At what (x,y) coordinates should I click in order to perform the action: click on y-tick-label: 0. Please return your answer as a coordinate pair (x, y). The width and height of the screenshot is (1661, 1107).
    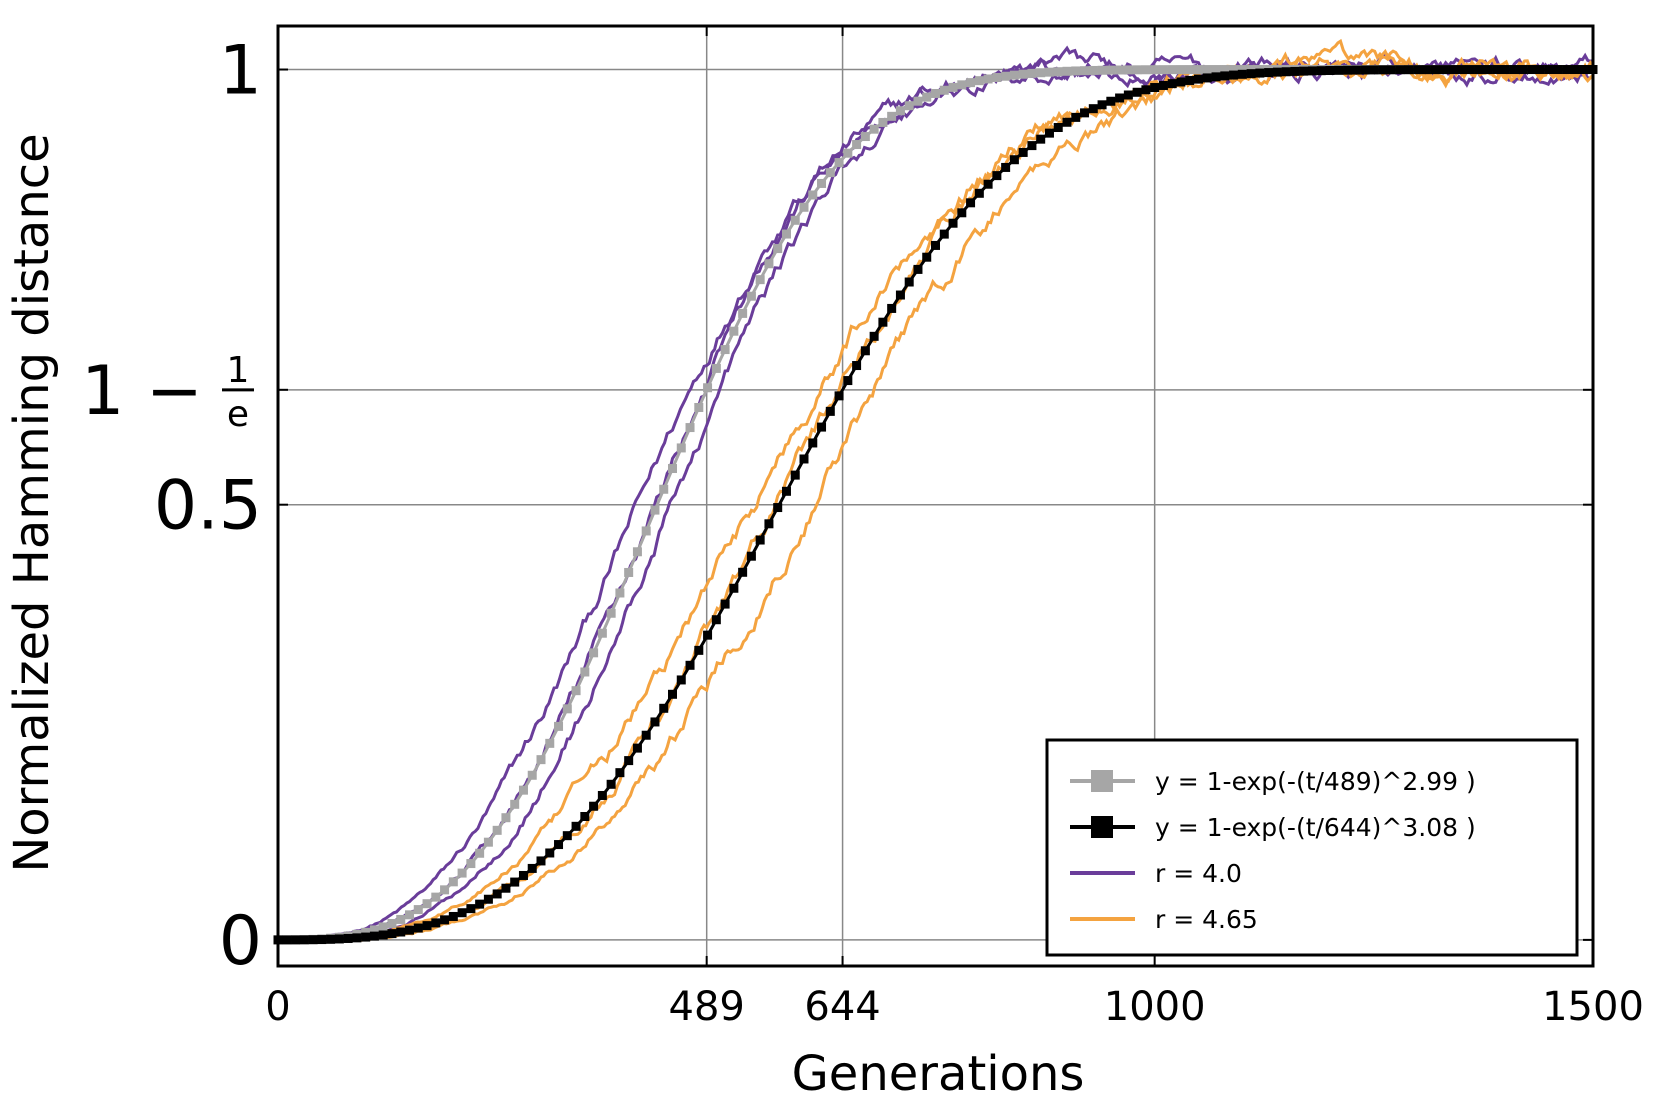
    Looking at the image, I should click on (240, 941).